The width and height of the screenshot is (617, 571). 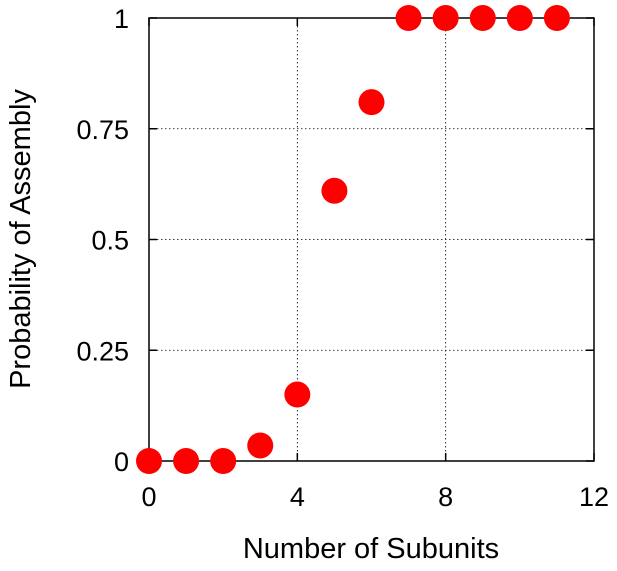 What do you see at coordinates (121, 462) in the screenshot?
I see `y-tick-label: 0` at bounding box center [121, 462].